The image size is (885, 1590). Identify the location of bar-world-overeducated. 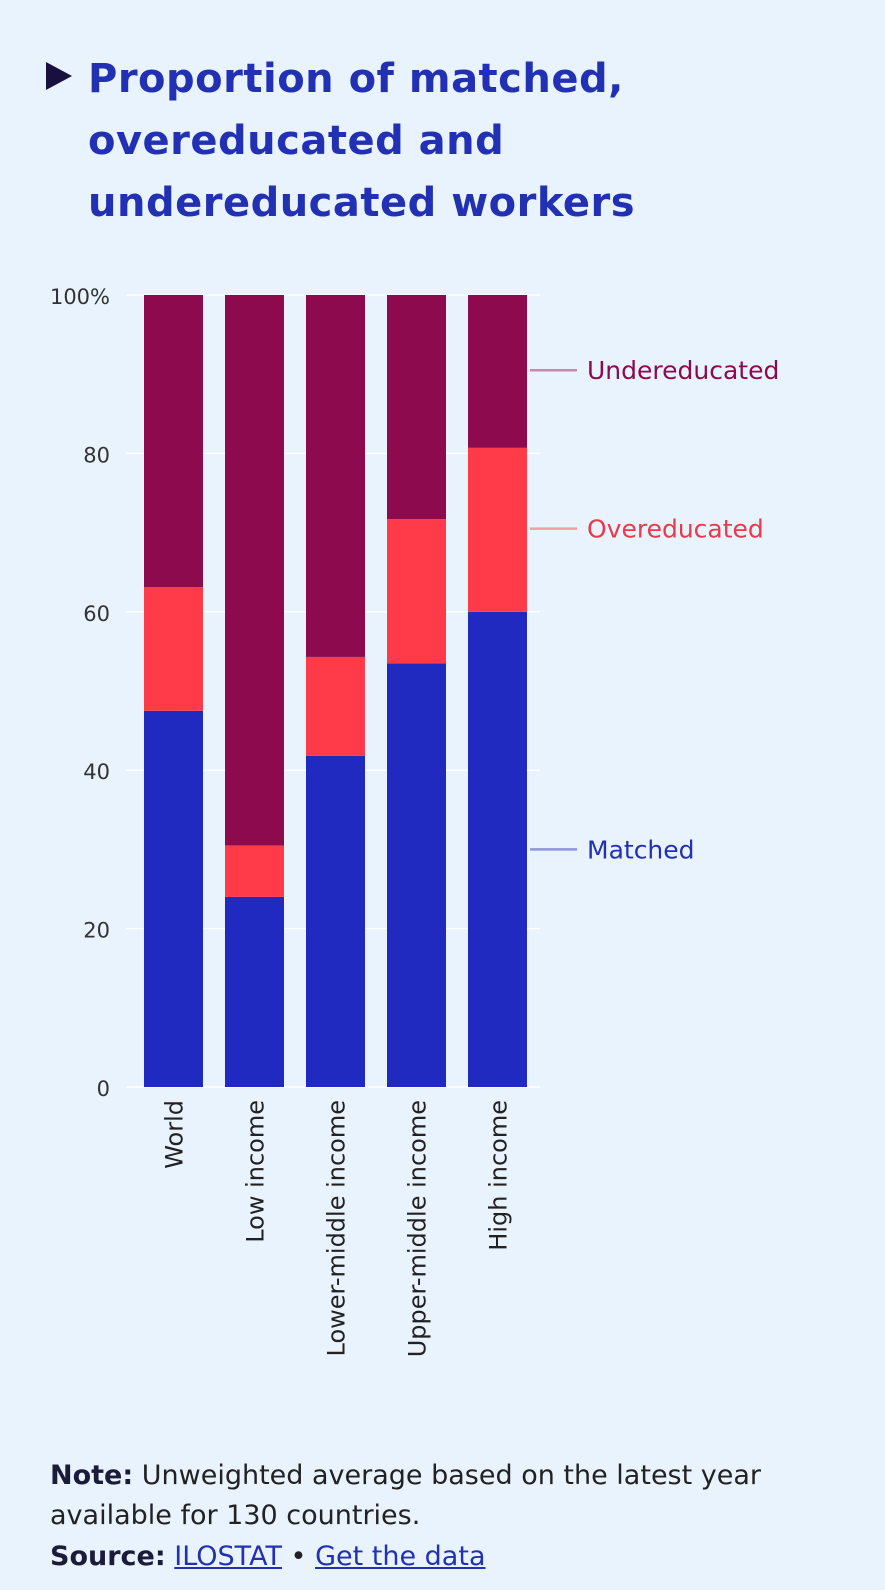
(173, 649).